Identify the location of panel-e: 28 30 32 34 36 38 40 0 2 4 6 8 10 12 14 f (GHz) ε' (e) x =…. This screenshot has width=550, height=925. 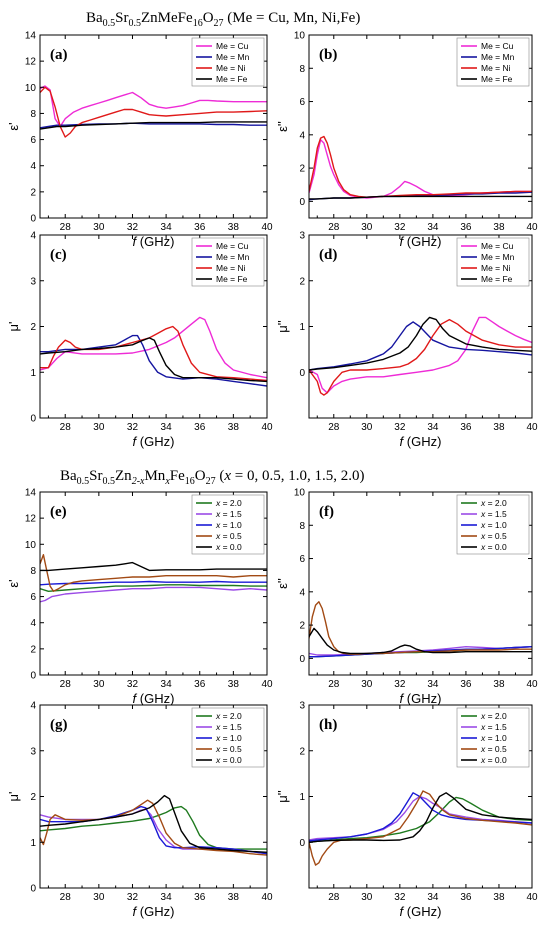
(139, 597).